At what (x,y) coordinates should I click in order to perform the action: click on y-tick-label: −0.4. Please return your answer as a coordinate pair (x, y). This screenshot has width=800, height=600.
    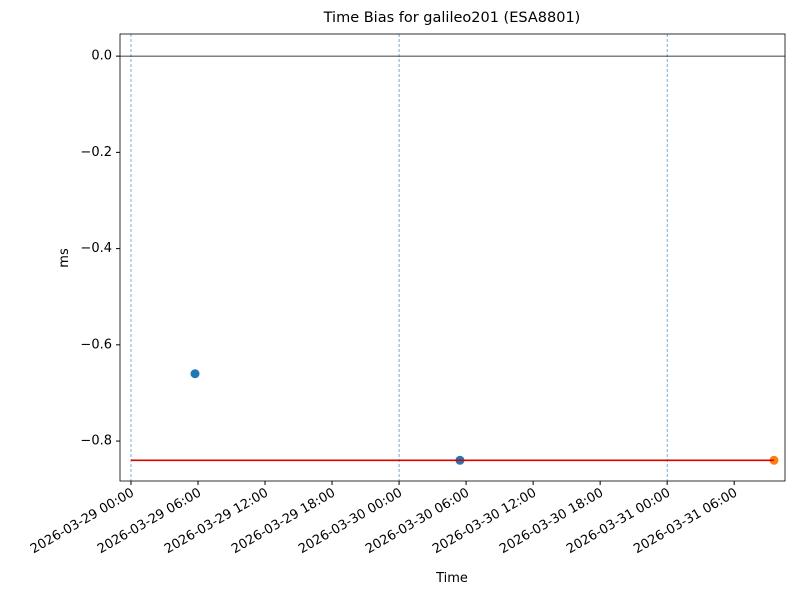
    Looking at the image, I should click on (96, 248).